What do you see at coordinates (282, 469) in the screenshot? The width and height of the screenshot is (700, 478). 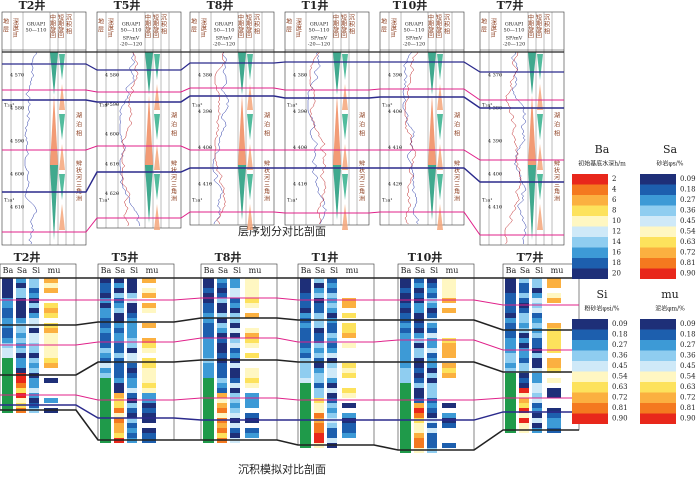 I see `bottom-caption: 沉积模拟对比剖面` at bounding box center [282, 469].